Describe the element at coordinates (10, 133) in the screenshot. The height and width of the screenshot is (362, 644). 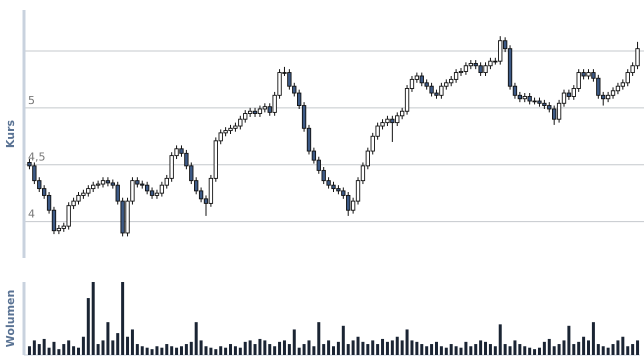
I see `y-axis-title: Kurs` at that location.